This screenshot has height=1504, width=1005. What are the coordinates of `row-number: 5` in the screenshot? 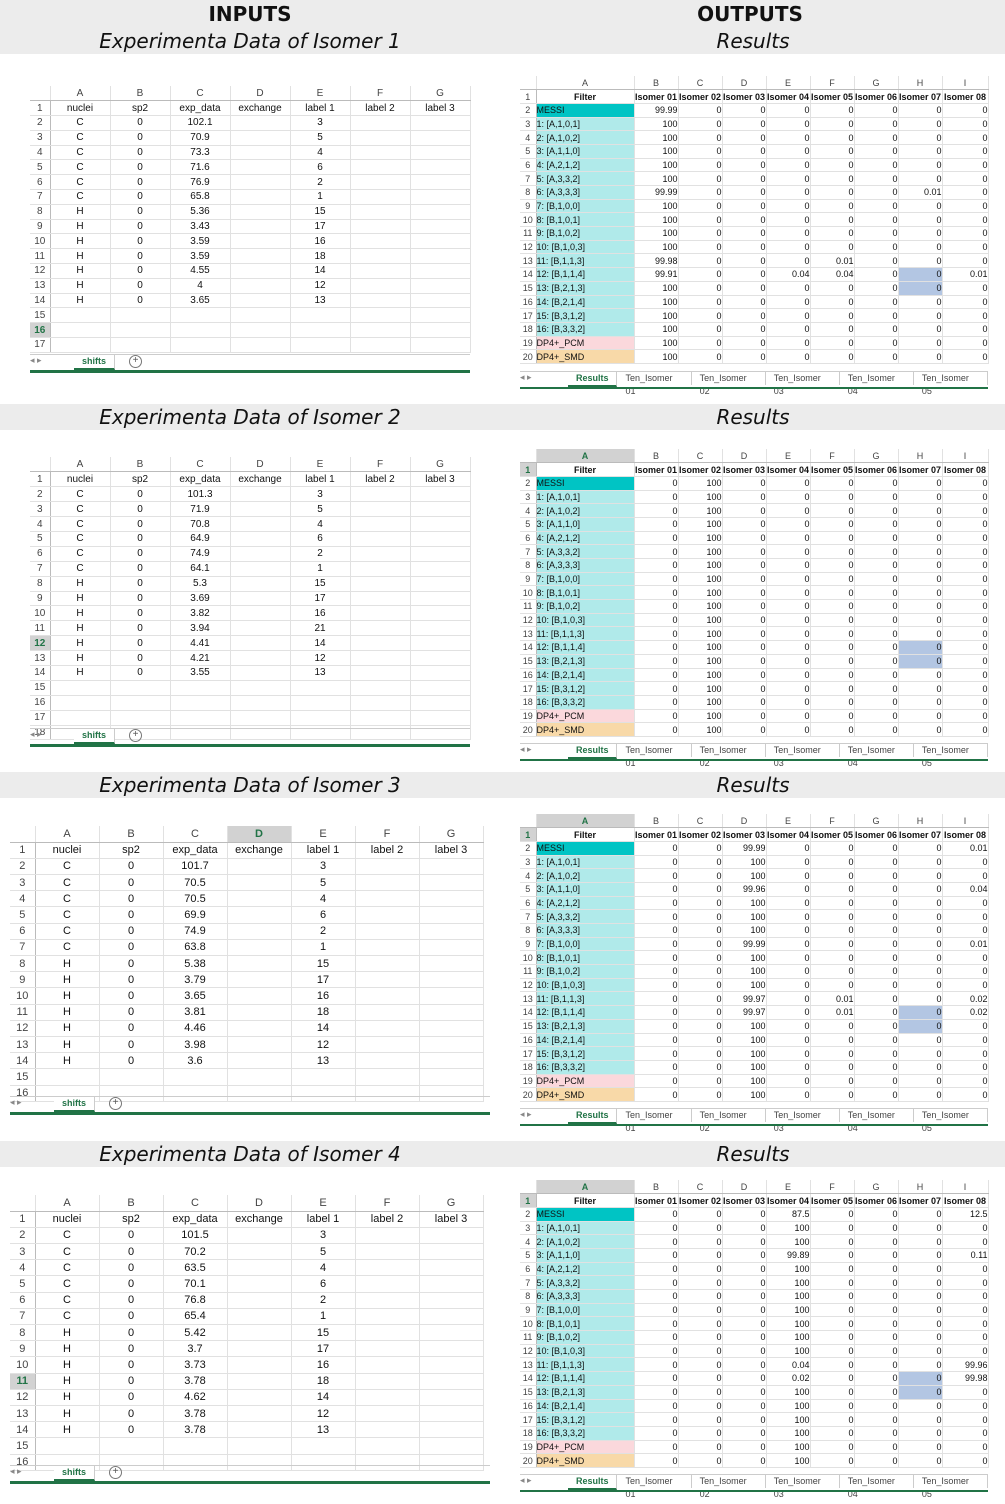 It's located at (528, 524).